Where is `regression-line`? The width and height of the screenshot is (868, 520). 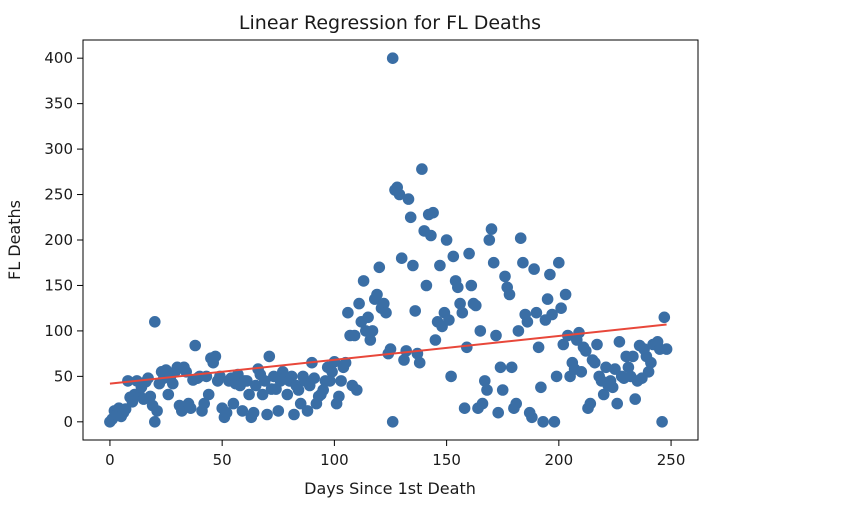 regression-line is located at coordinates (388, 354).